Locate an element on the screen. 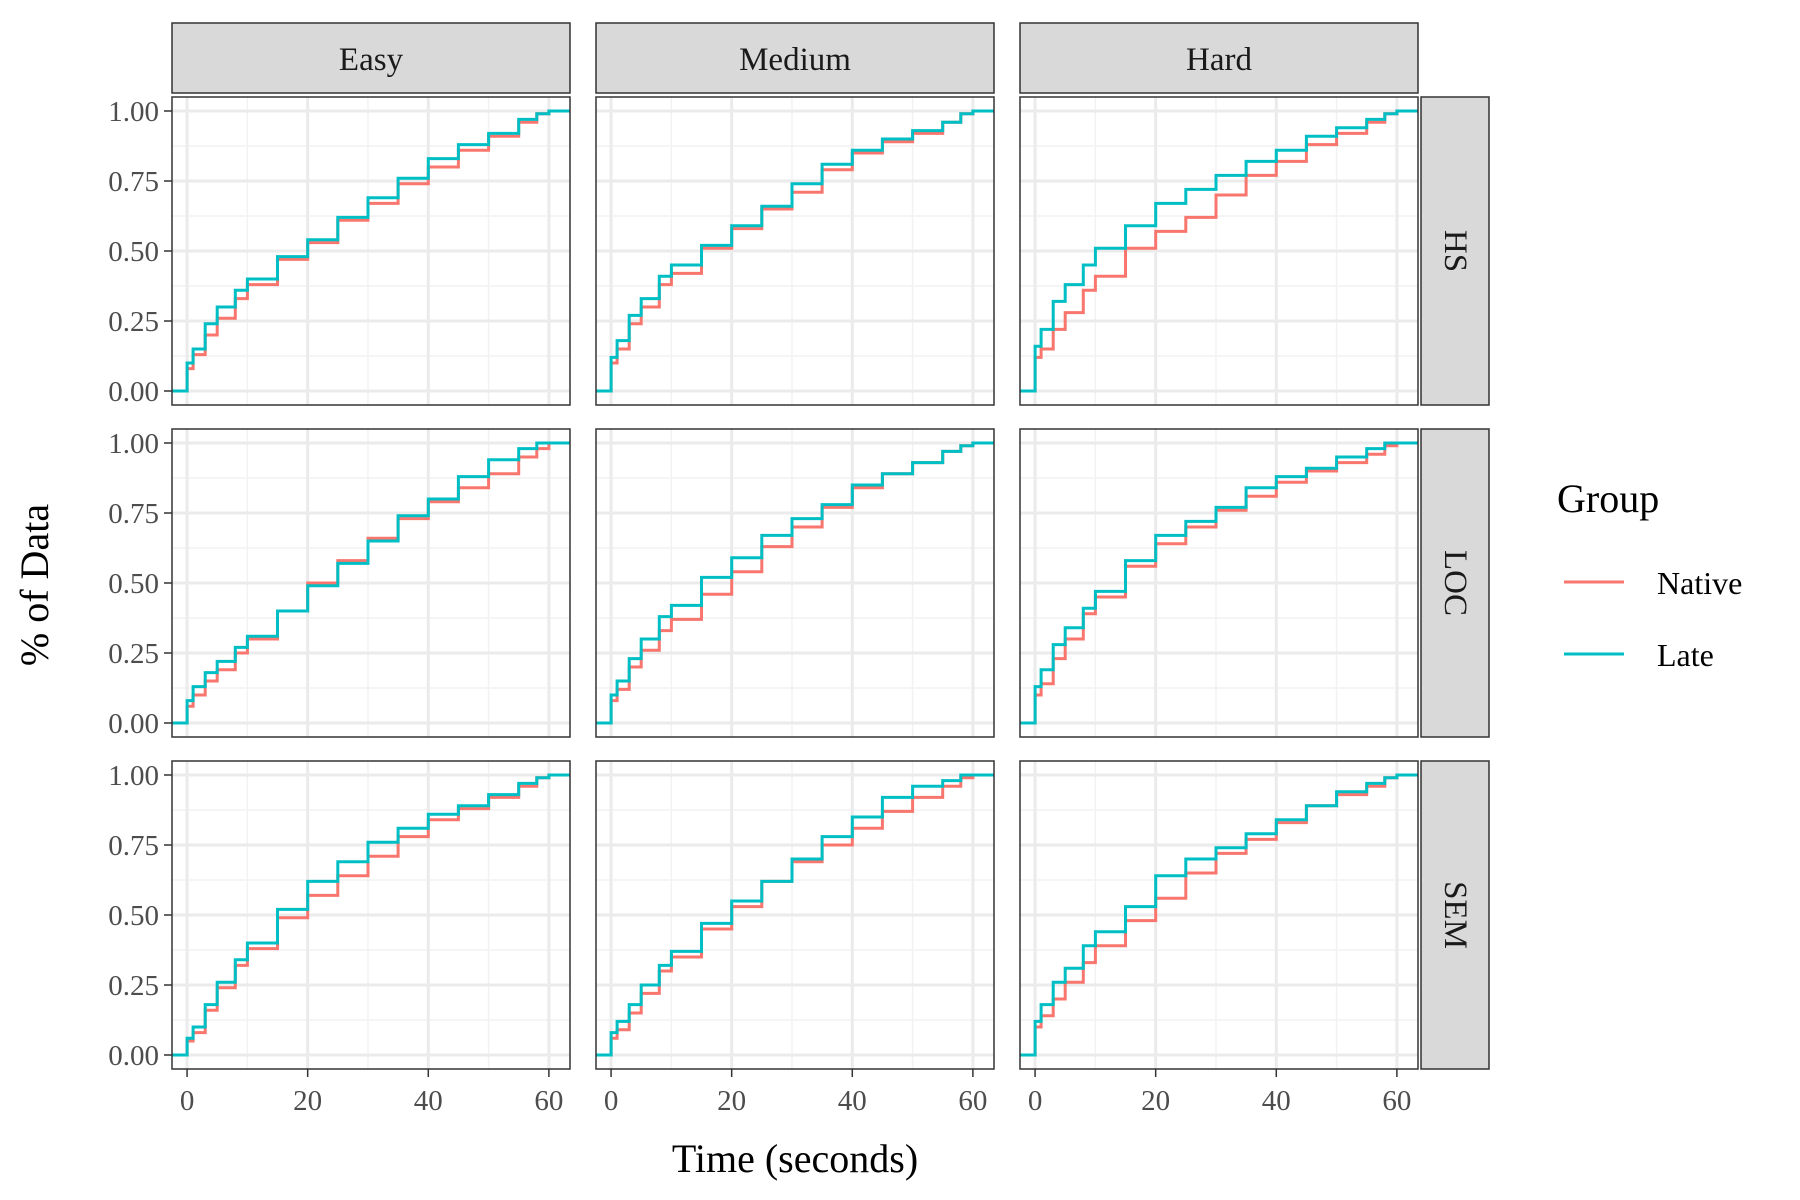 The image size is (1800, 1200). row-strip-label: HS is located at coordinates (1455, 251).